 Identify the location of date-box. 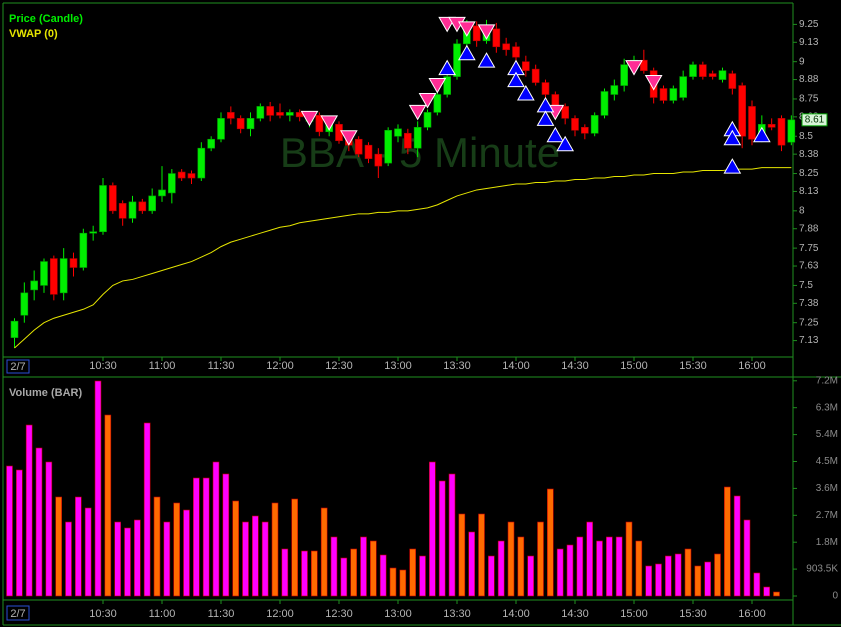
(18, 613).